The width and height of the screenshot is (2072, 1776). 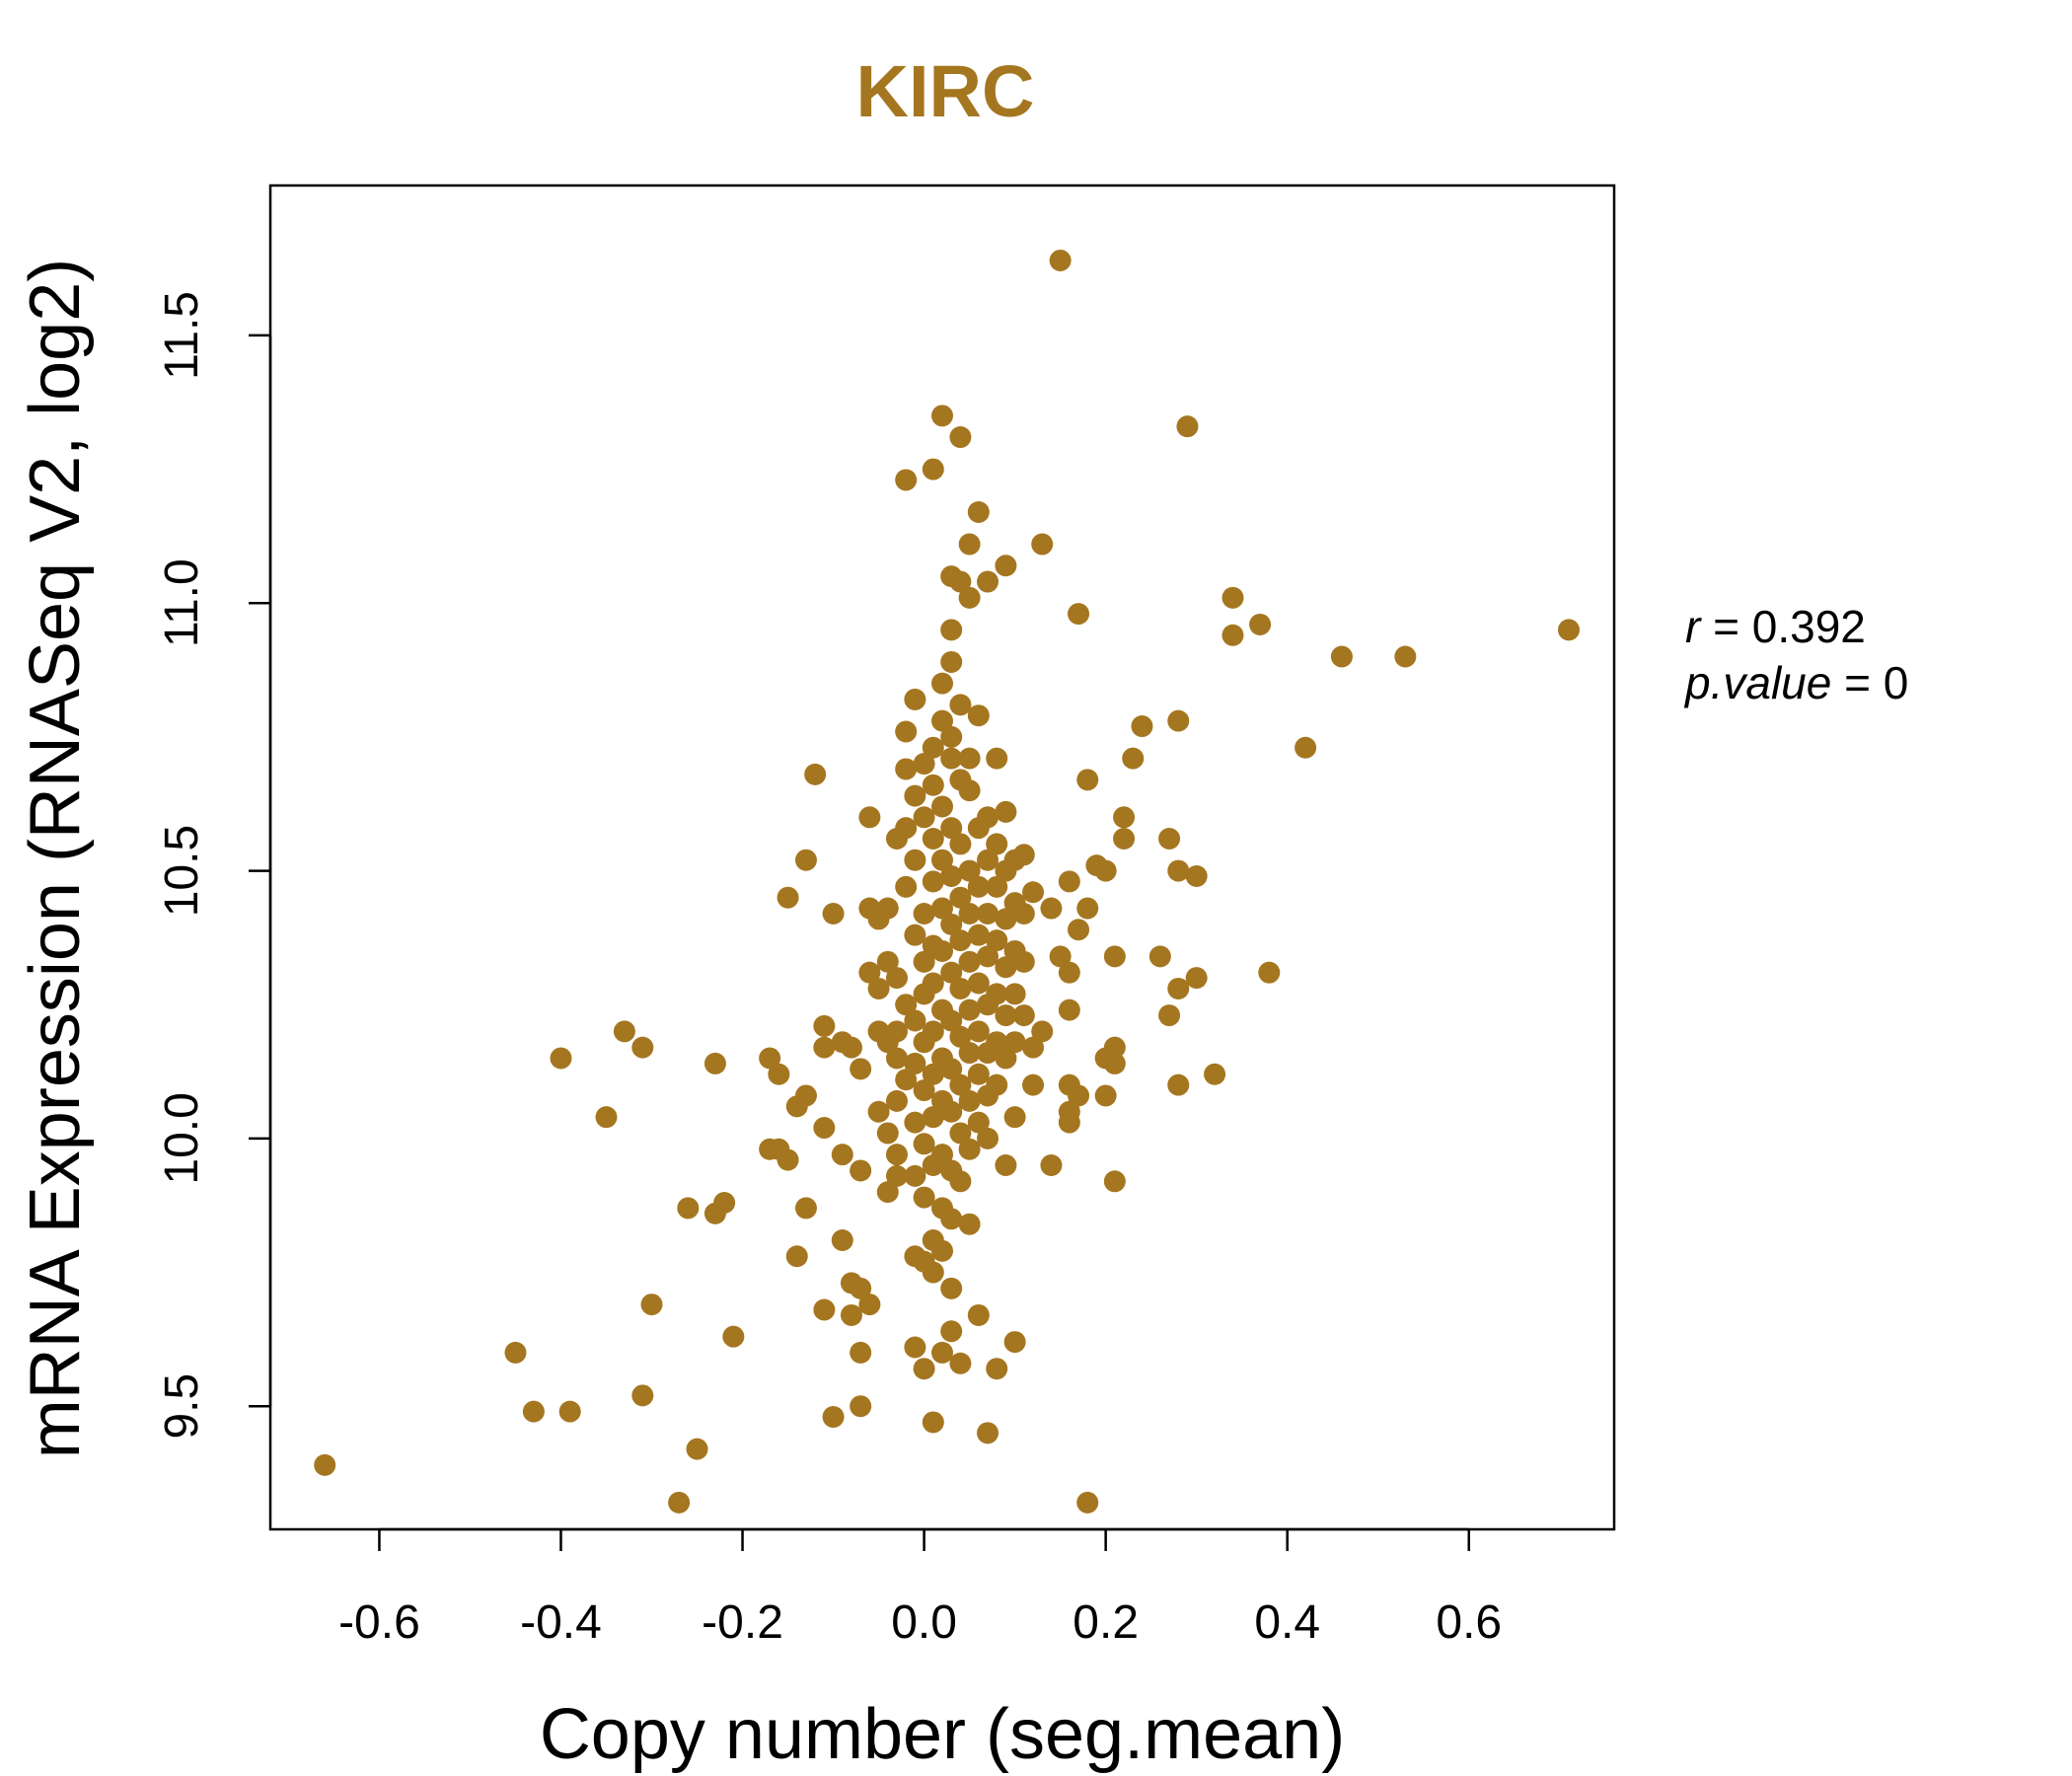 I want to click on r-symbol: r, so click(x=1694, y=626).